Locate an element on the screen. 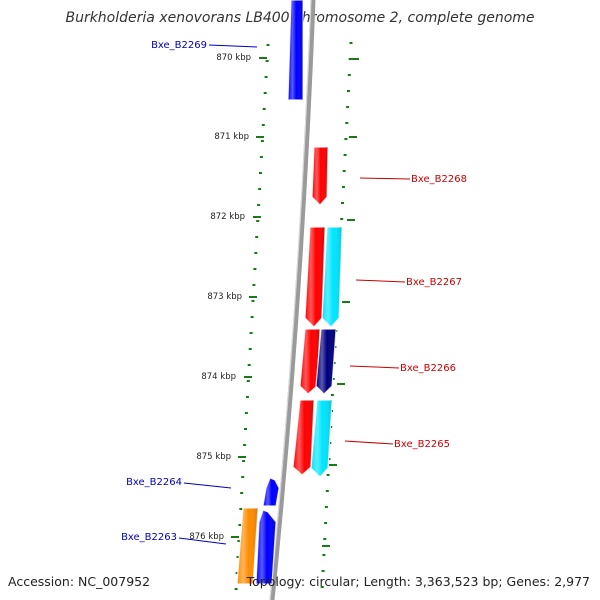  backbone-highlight is located at coordinates (290, 300).